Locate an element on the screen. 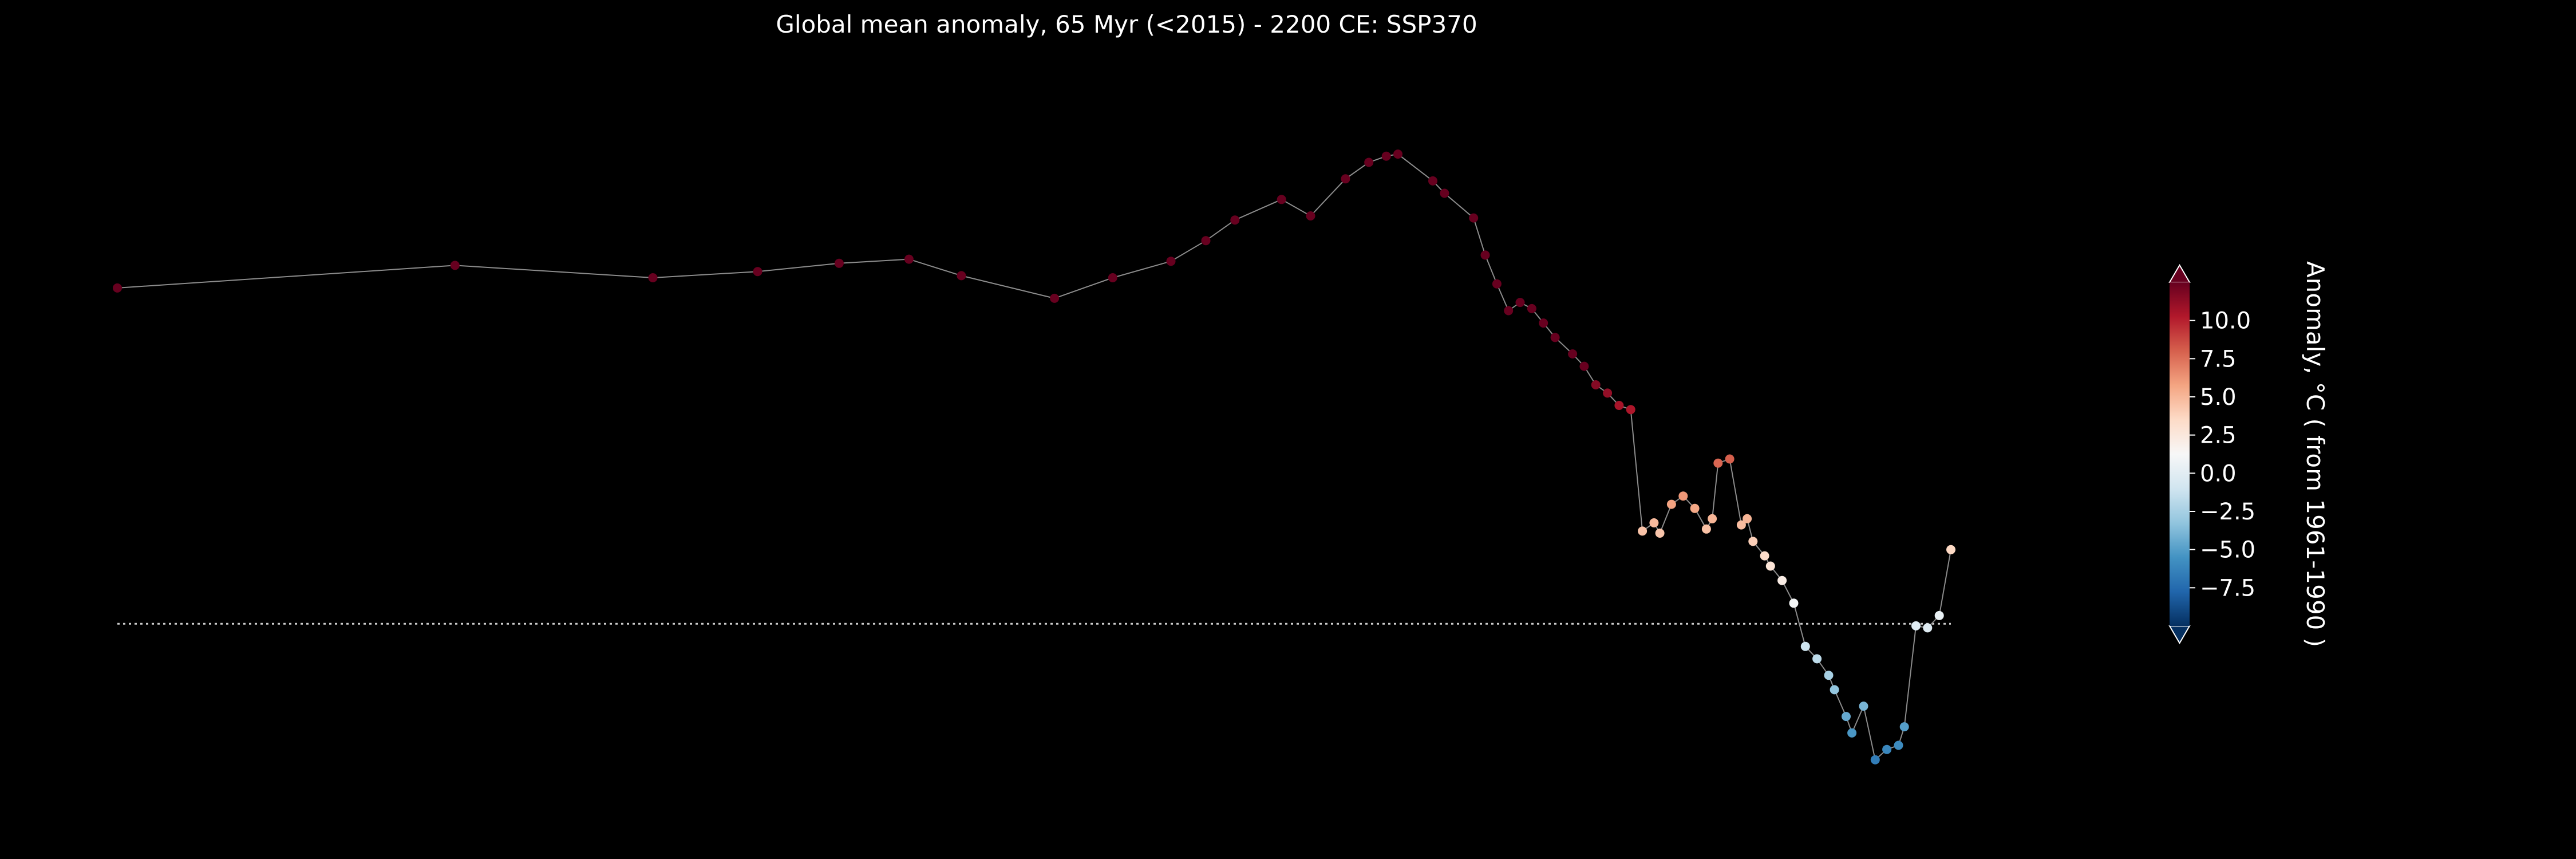 The height and width of the screenshot is (859, 2576). colorbar-ticks: 10.0 7.5 5.0 2.5 0.0 −2.5 −5.0 −7.5 is located at coordinates (2222, 454).